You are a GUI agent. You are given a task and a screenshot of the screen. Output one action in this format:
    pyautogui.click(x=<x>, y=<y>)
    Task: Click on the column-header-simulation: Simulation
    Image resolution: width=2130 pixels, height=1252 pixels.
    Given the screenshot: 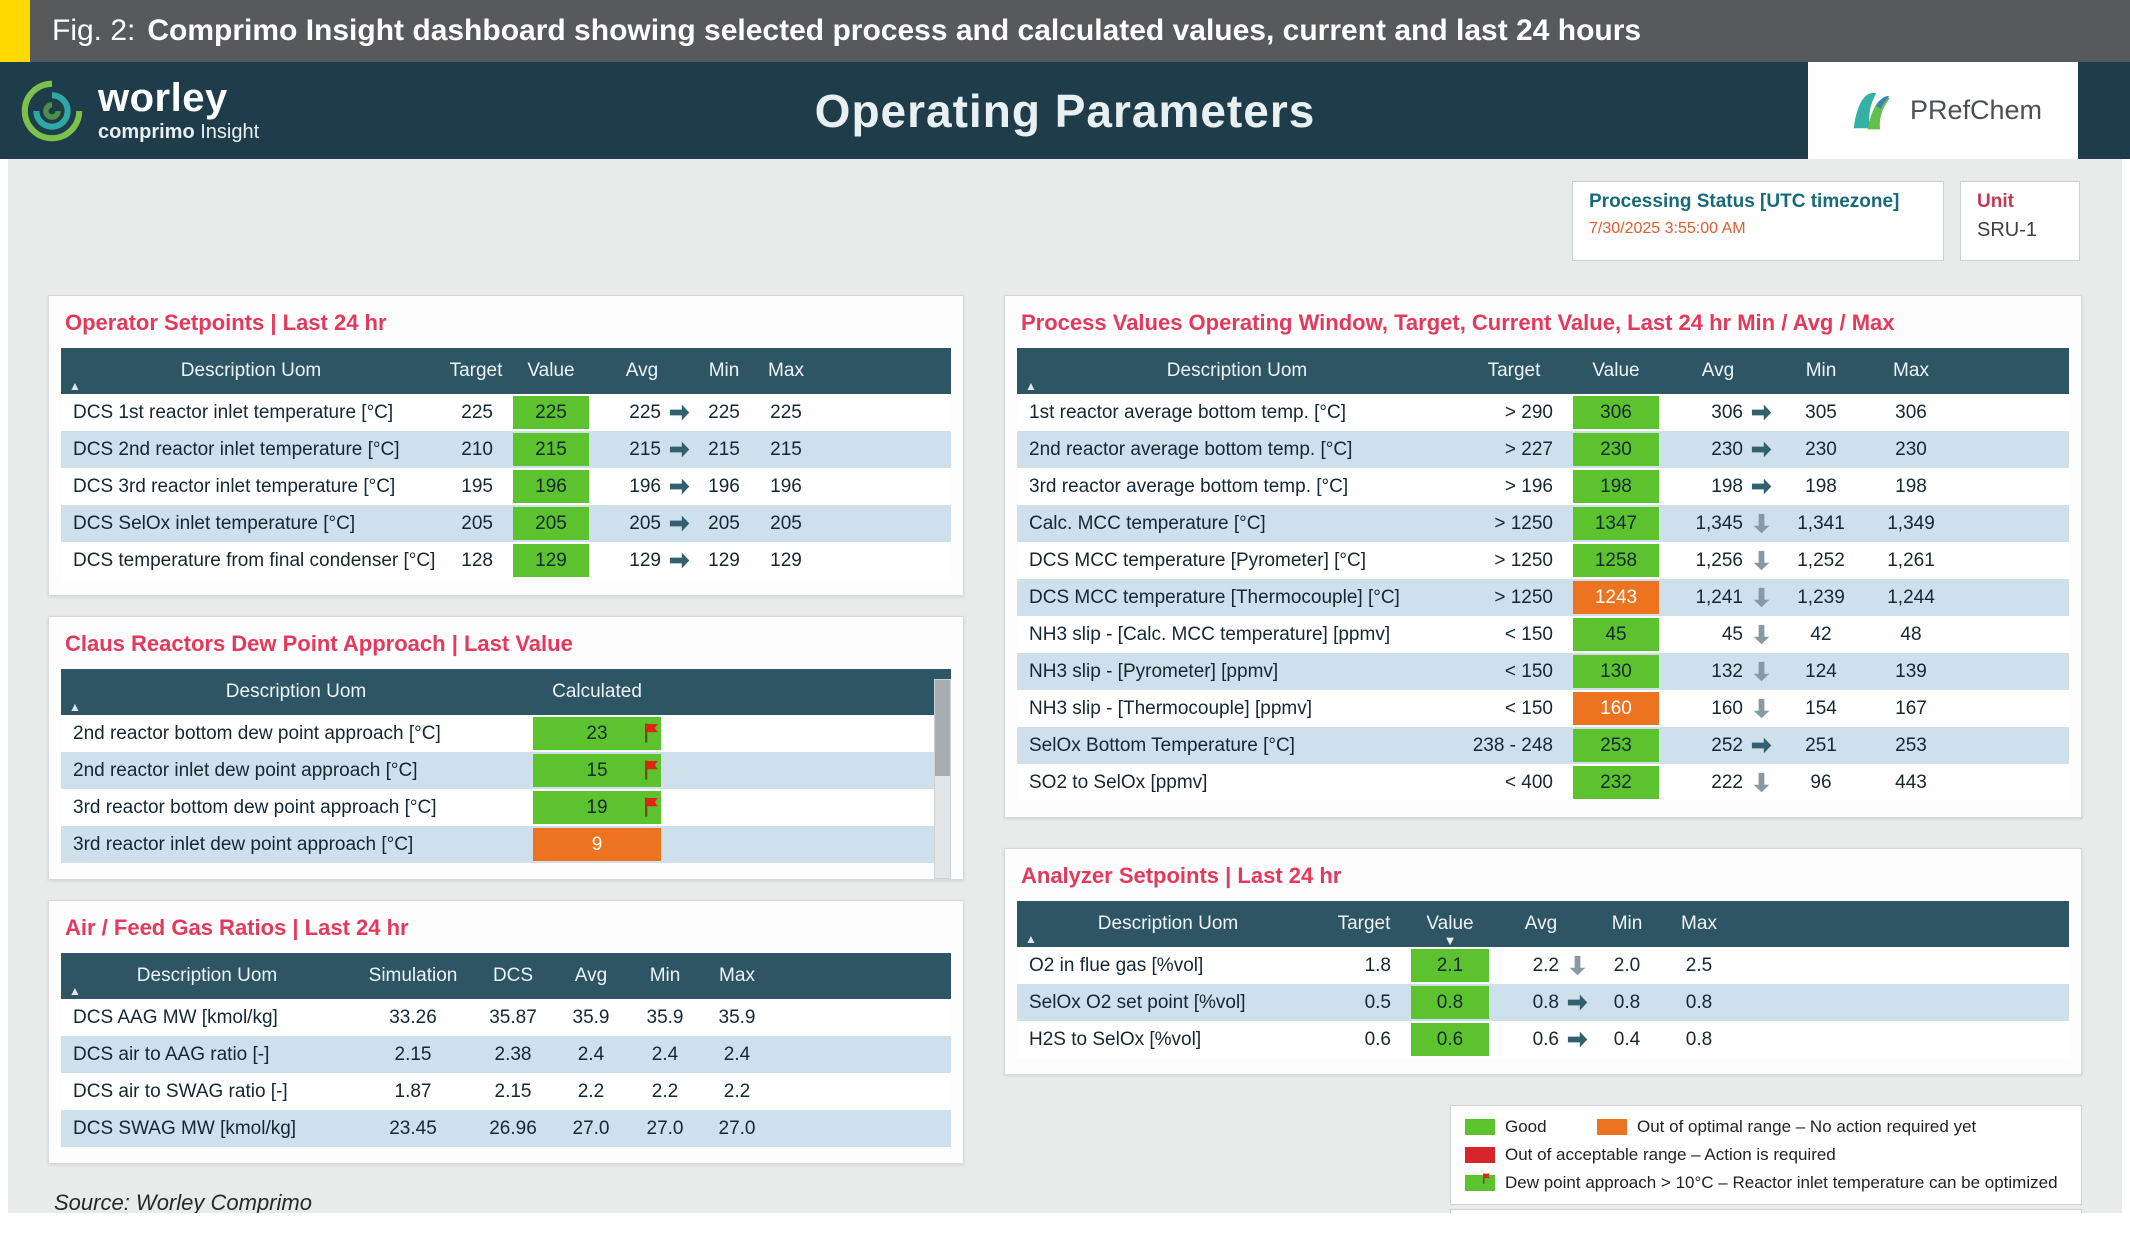 What is the action you would take?
    pyautogui.click(x=413, y=976)
    